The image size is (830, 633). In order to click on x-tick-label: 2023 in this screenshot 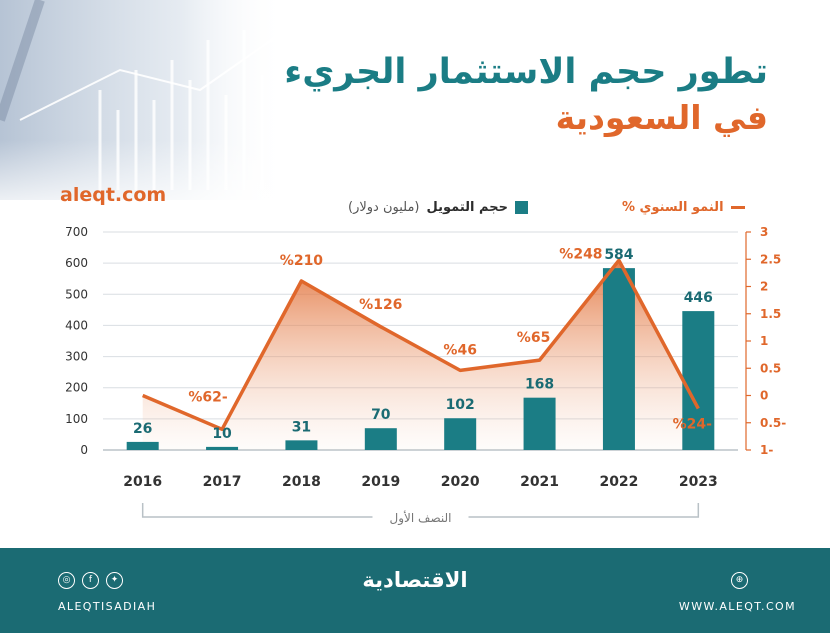, I will do `click(698, 482)`.